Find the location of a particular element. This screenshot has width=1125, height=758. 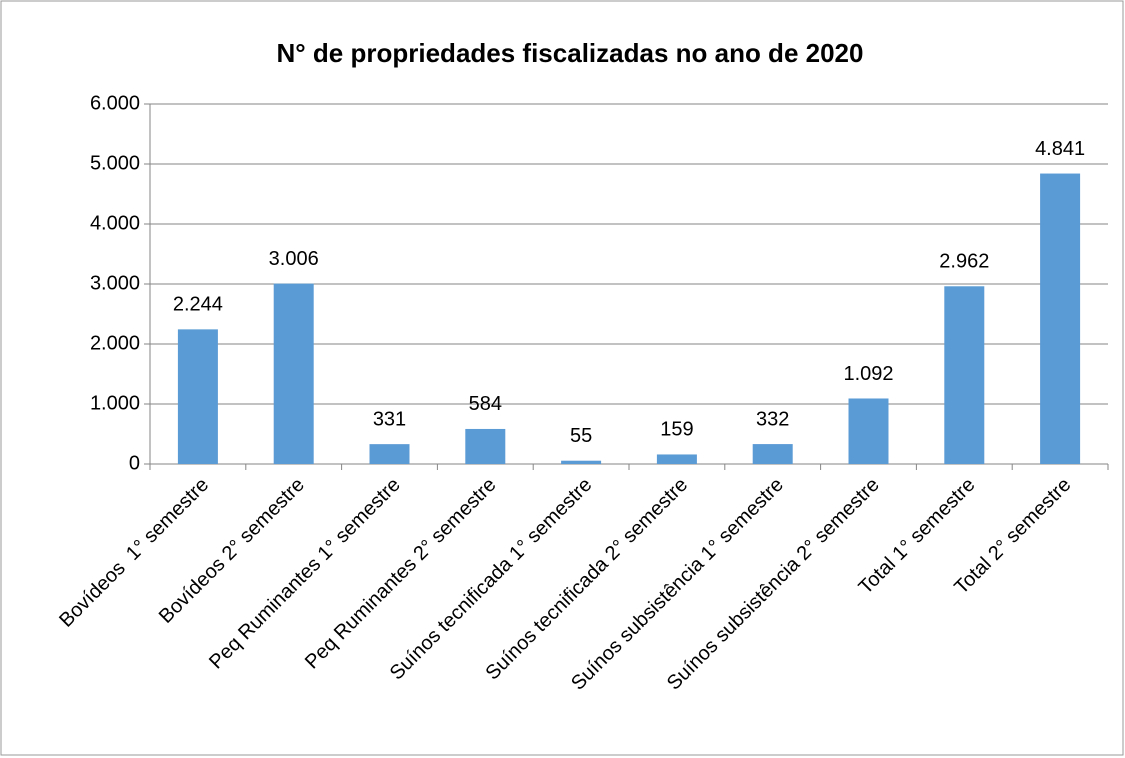

data-label: 4.841 is located at coordinates (1060, 149).